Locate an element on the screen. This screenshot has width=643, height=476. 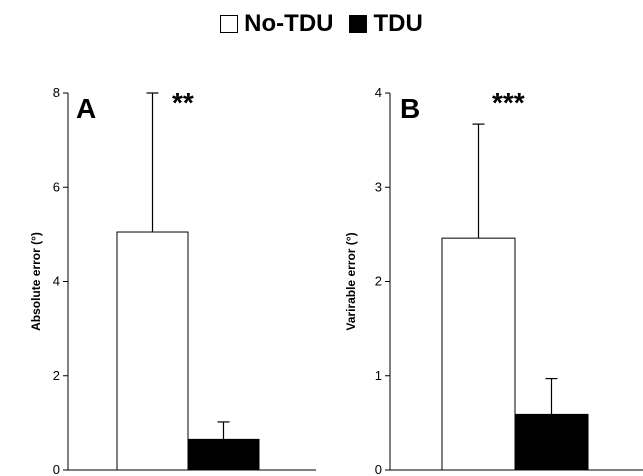
panel-b-y-tick-label: 4 is located at coordinates (378, 92).